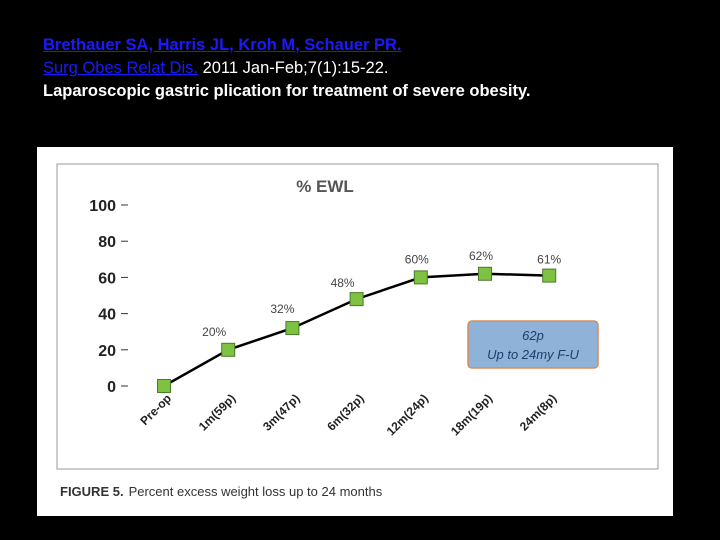  What do you see at coordinates (295, 68) in the screenshot?
I see `citation-details: 2011 Jan-Feb;7(1):15-22.` at bounding box center [295, 68].